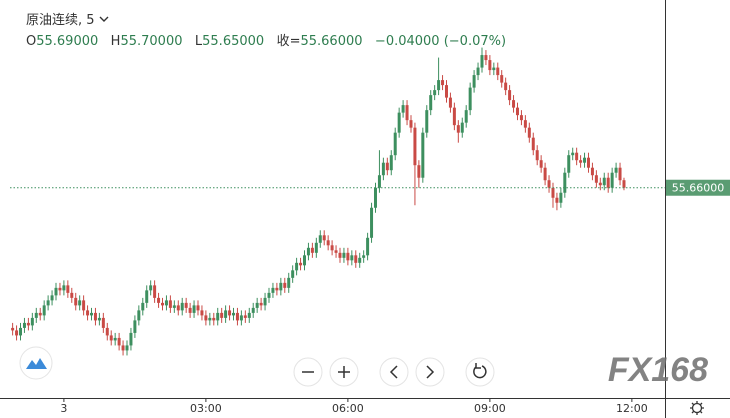 Image resolution: width=730 pixels, height=418 pixels. What do you see at coordinates (63, 408) in the screenshot?
I see `x-tick-label: 3` at bounding box center [63, 408].